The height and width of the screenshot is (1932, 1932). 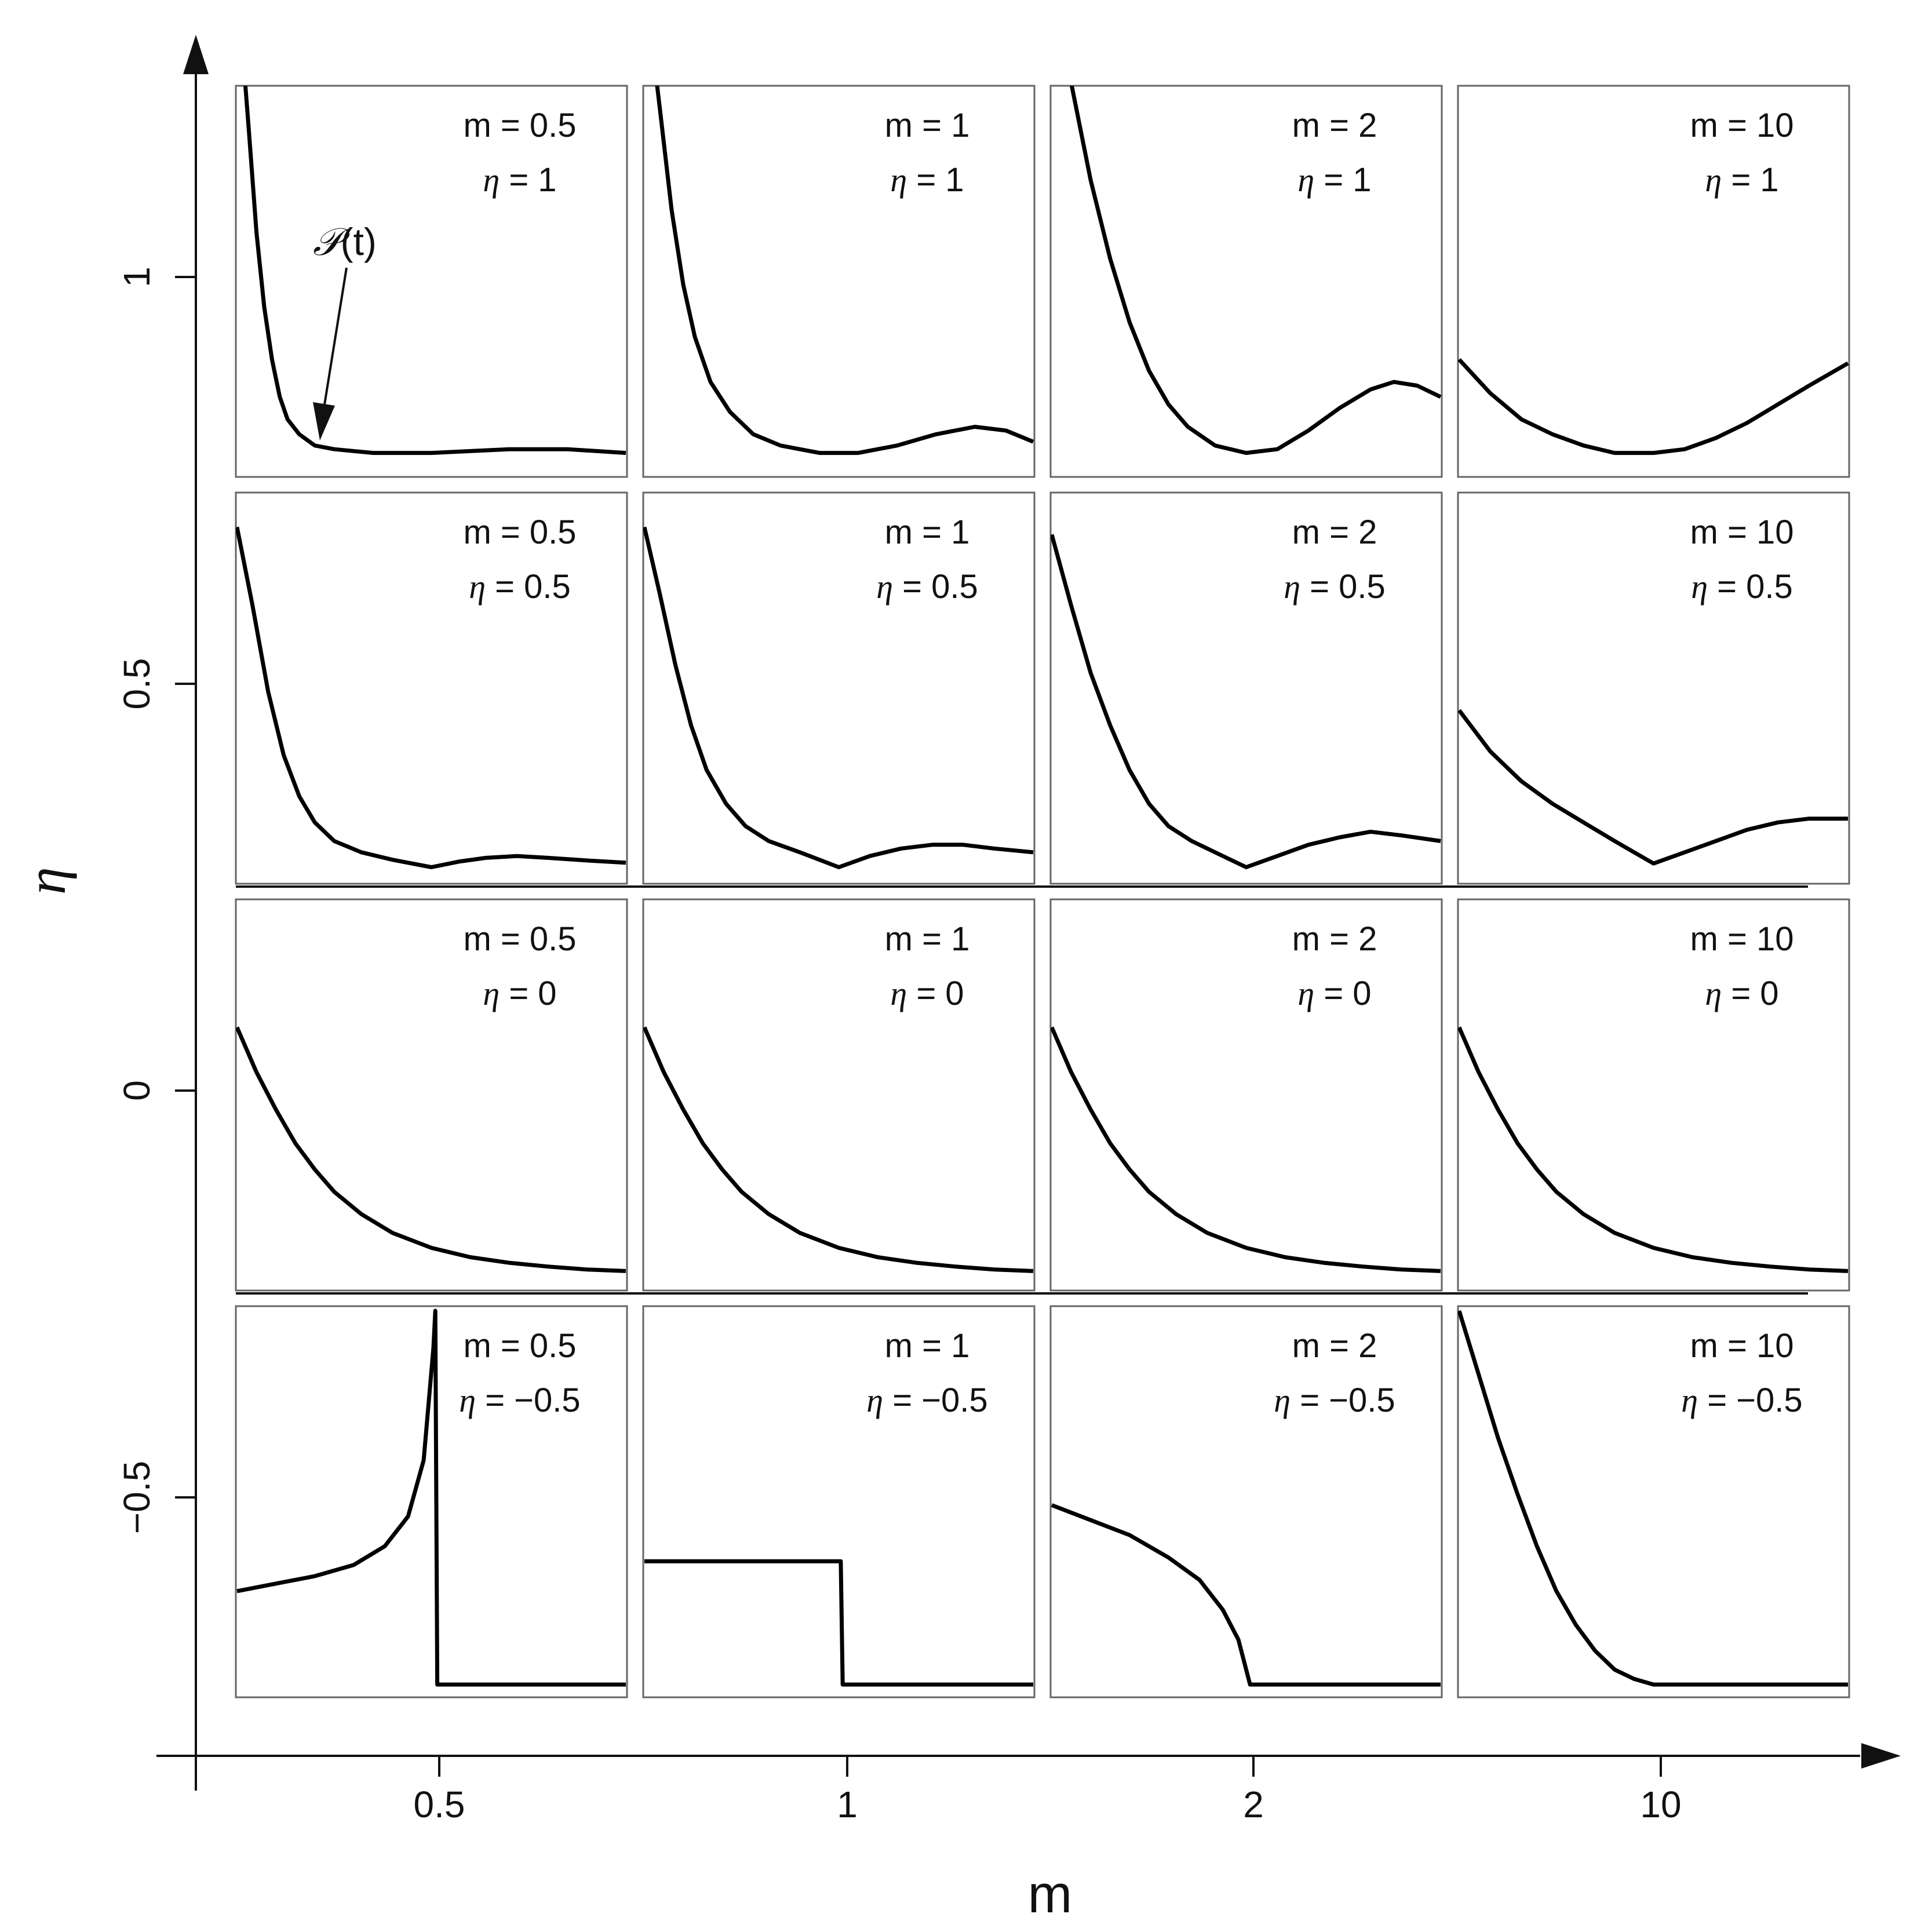 What do you see at coordinates (359, 242) in the screenshot?
I see `annotation-text: (t)` at bounding box center [359, 242].